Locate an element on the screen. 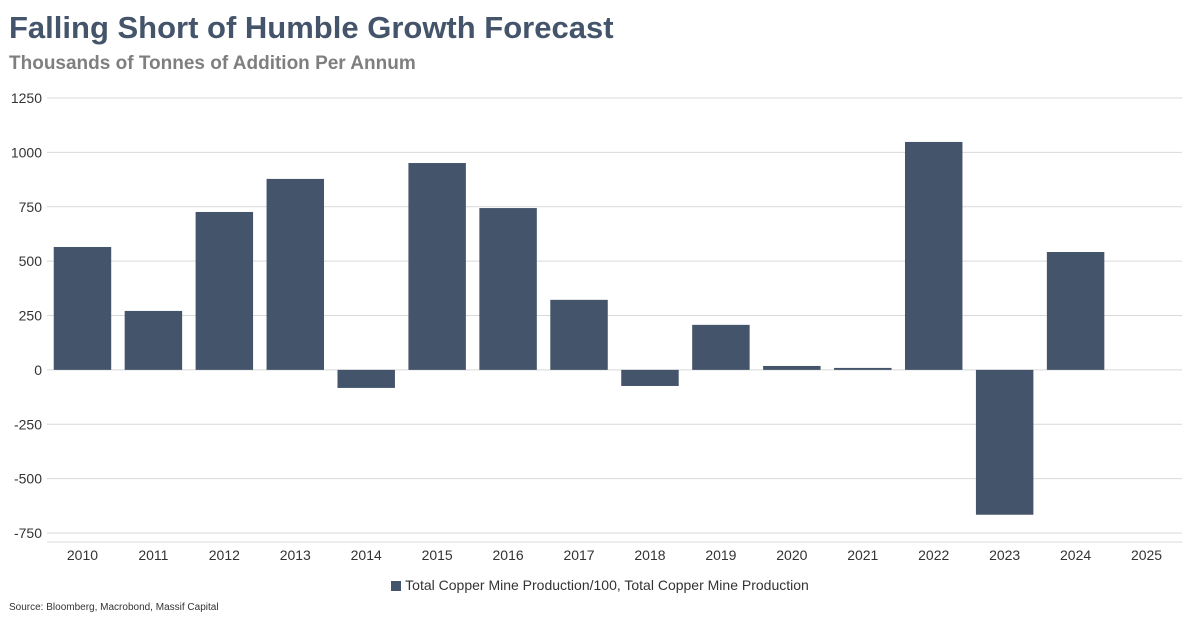 This screenshot has height=627, width=1200. x-tick-label: 2010 is located at coordinates (82, 555).